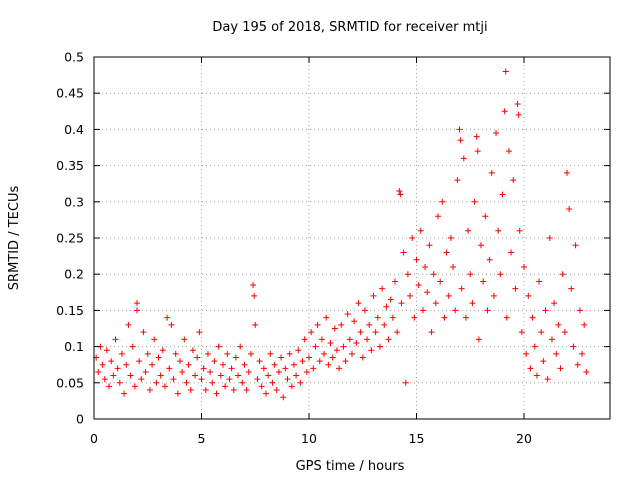 The width and height of the screenshot is (640, 480). Describe the element at coordinates (94, 438) in the screenshot. I see `x-tick-label: 0` at that location.